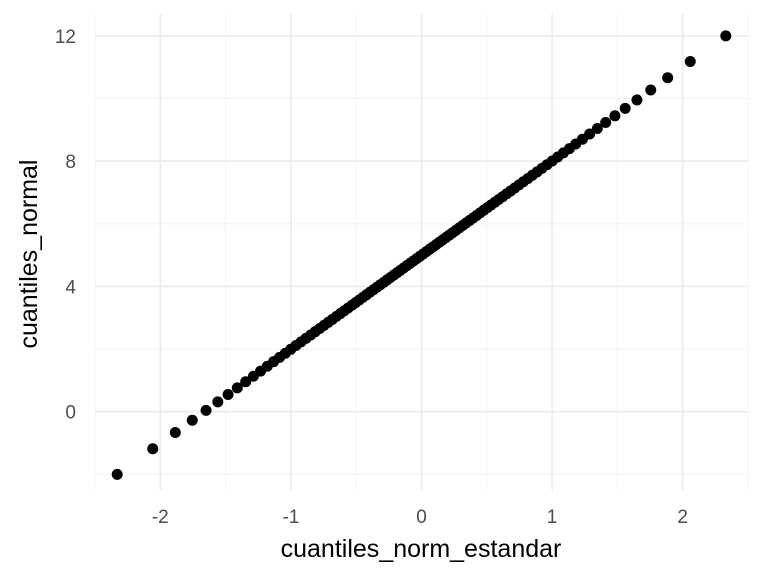 Image resolution: width=768 pixels, height=576 pixels. Describe the element at coordinates (70, 413) in the screenshot. I see `y-tick-label: 0` at that location.